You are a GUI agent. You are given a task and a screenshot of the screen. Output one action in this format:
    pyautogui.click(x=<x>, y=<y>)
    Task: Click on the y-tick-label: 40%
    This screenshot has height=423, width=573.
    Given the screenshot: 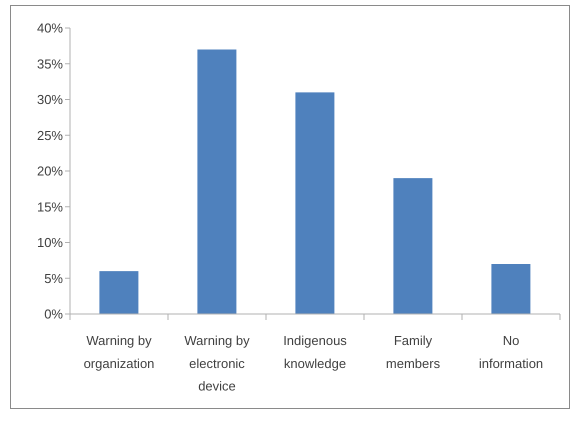 What is the action you would take?
    pyautogui.click(x=50, y=28)
    